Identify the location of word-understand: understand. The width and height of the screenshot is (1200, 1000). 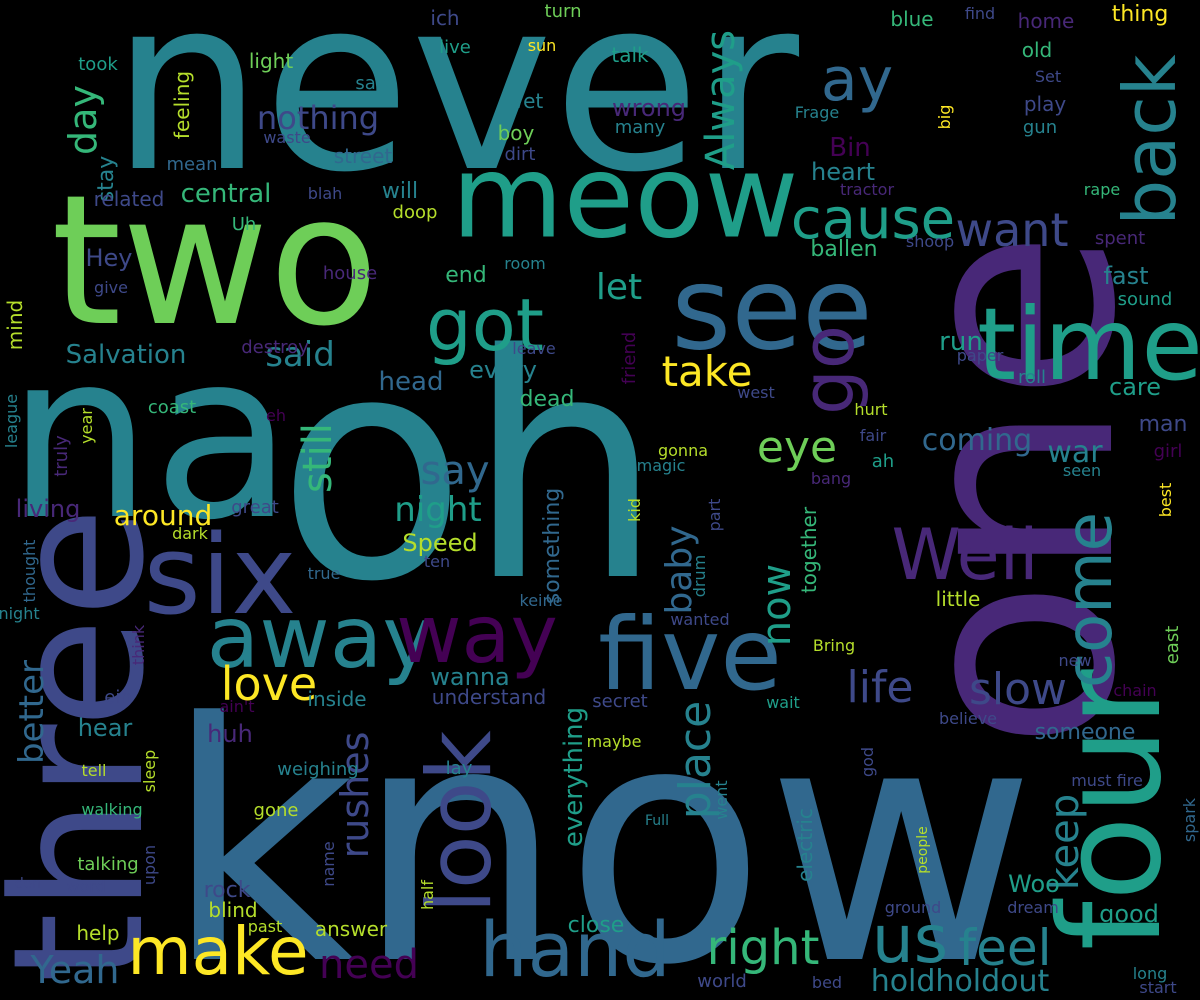
(489, 697).